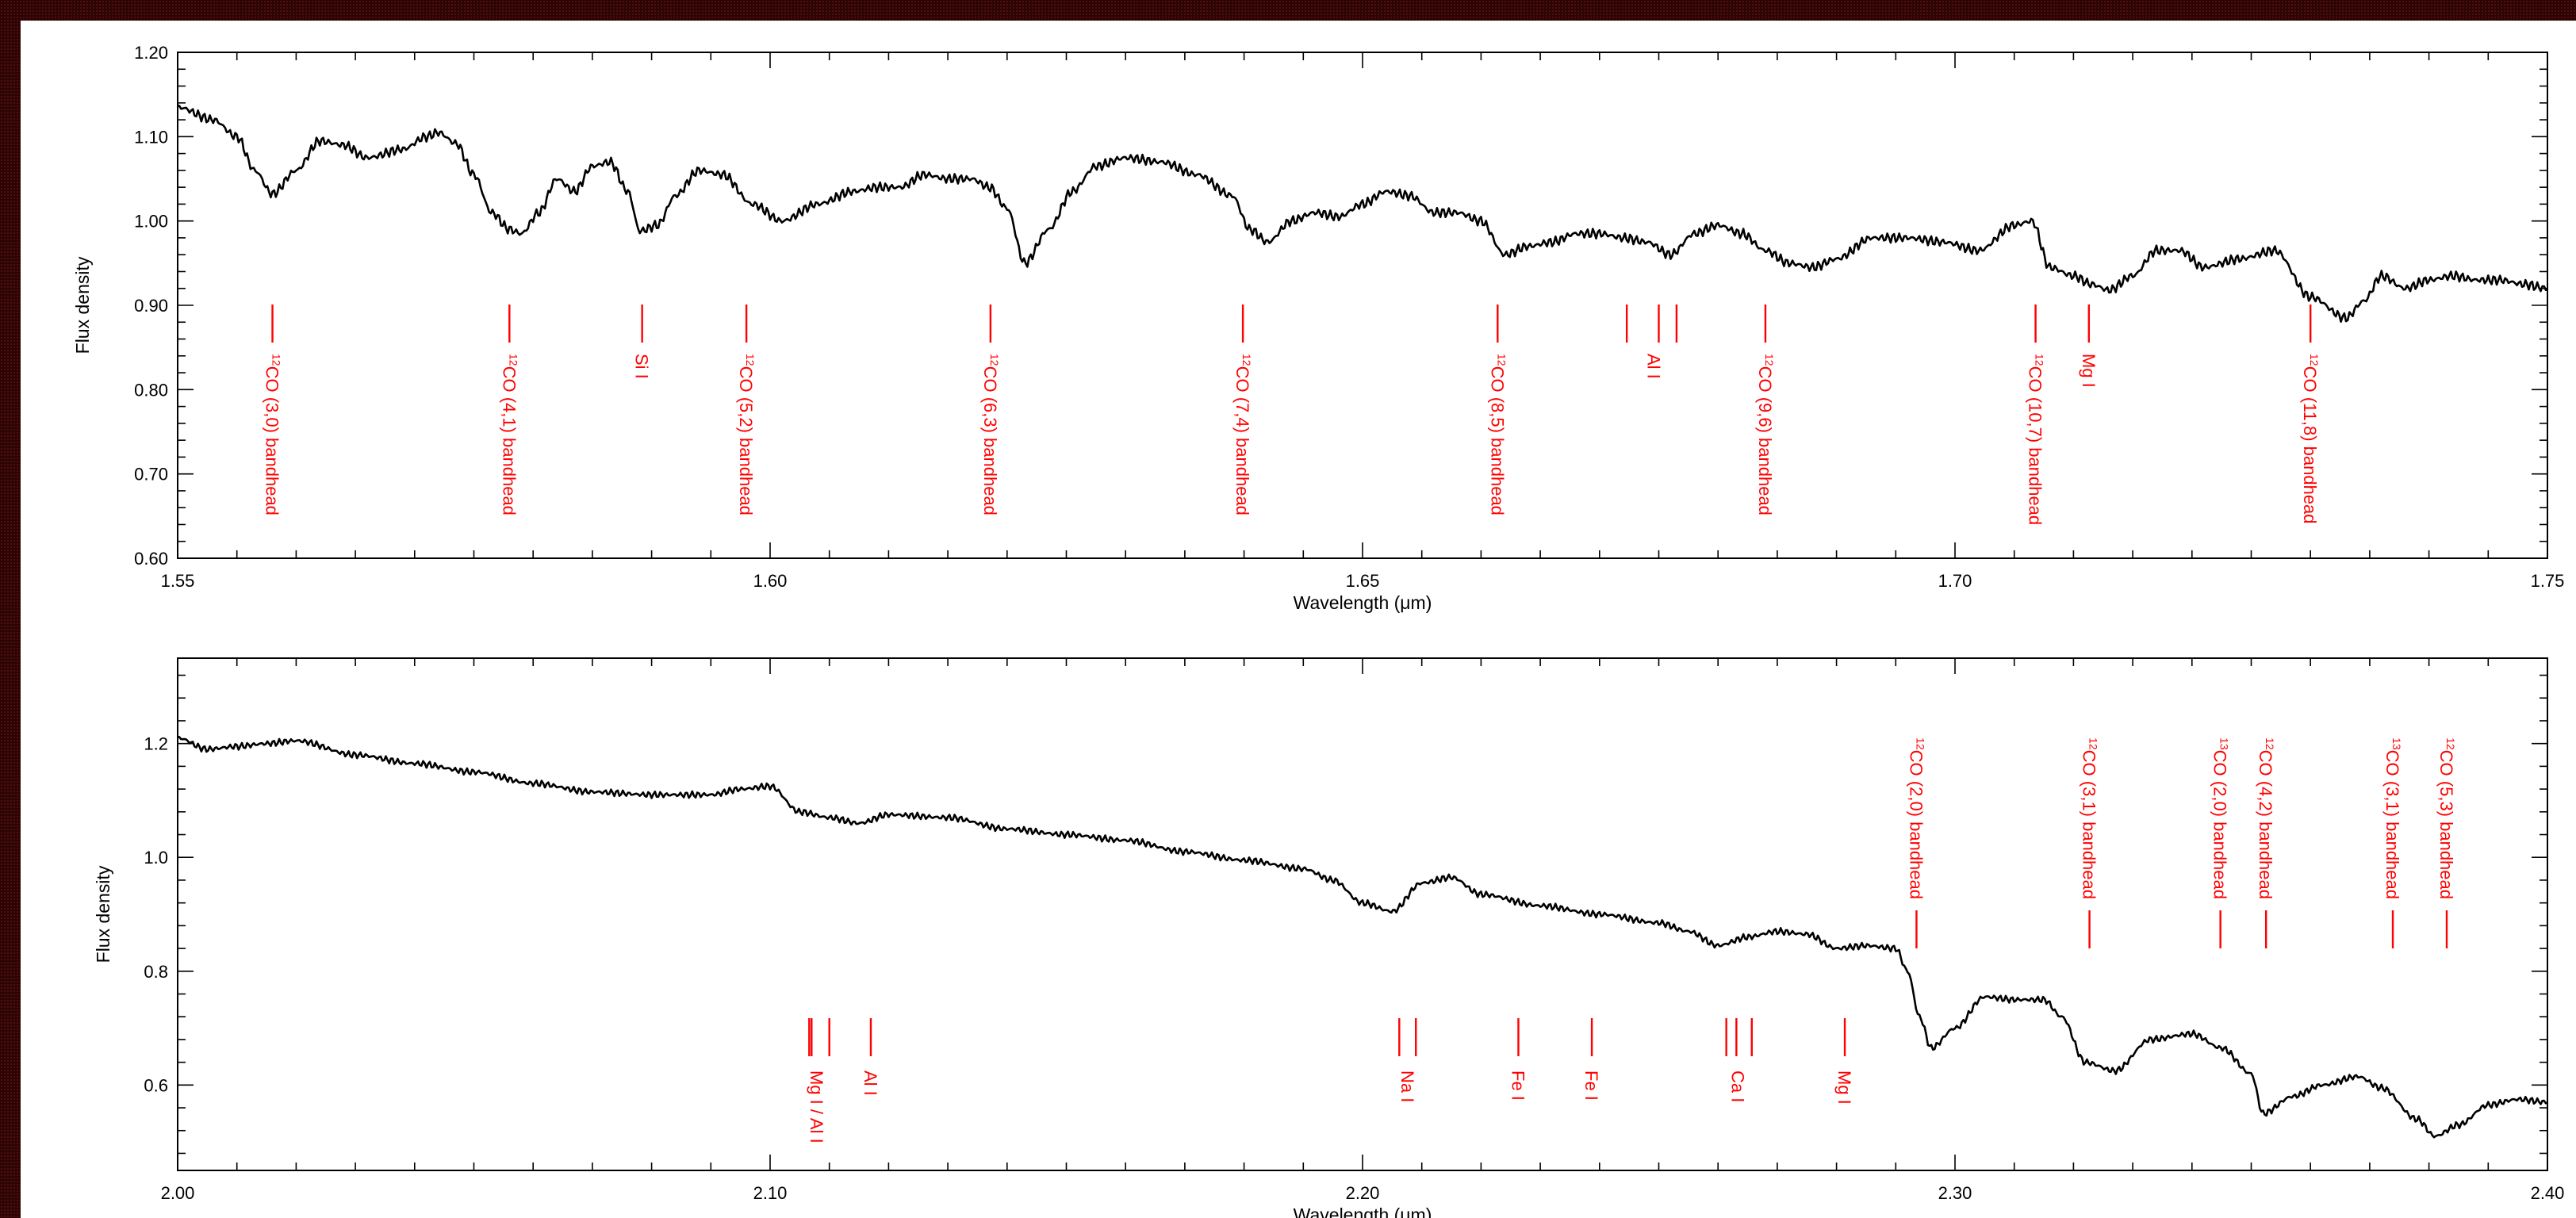 Image resolution: width=2576 pixels, height=1218 pixels. What do you see at coordinates (2220, 818) in the screenshot?
I see `annotation-label: 13CO (2,0) bandhead` at bounding box center [2220, 818].